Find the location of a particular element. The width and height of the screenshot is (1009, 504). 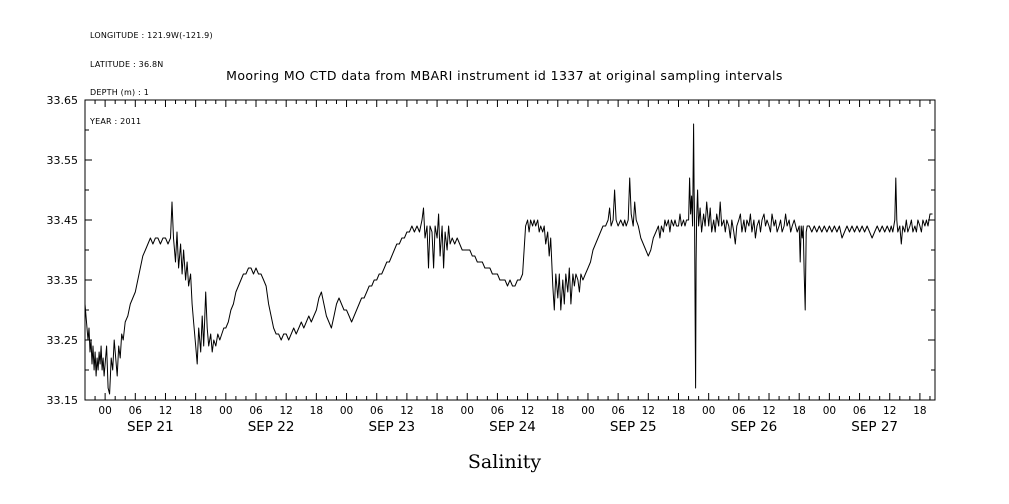

x-day-label: SEP 21 is located at coordinates (150, 427).